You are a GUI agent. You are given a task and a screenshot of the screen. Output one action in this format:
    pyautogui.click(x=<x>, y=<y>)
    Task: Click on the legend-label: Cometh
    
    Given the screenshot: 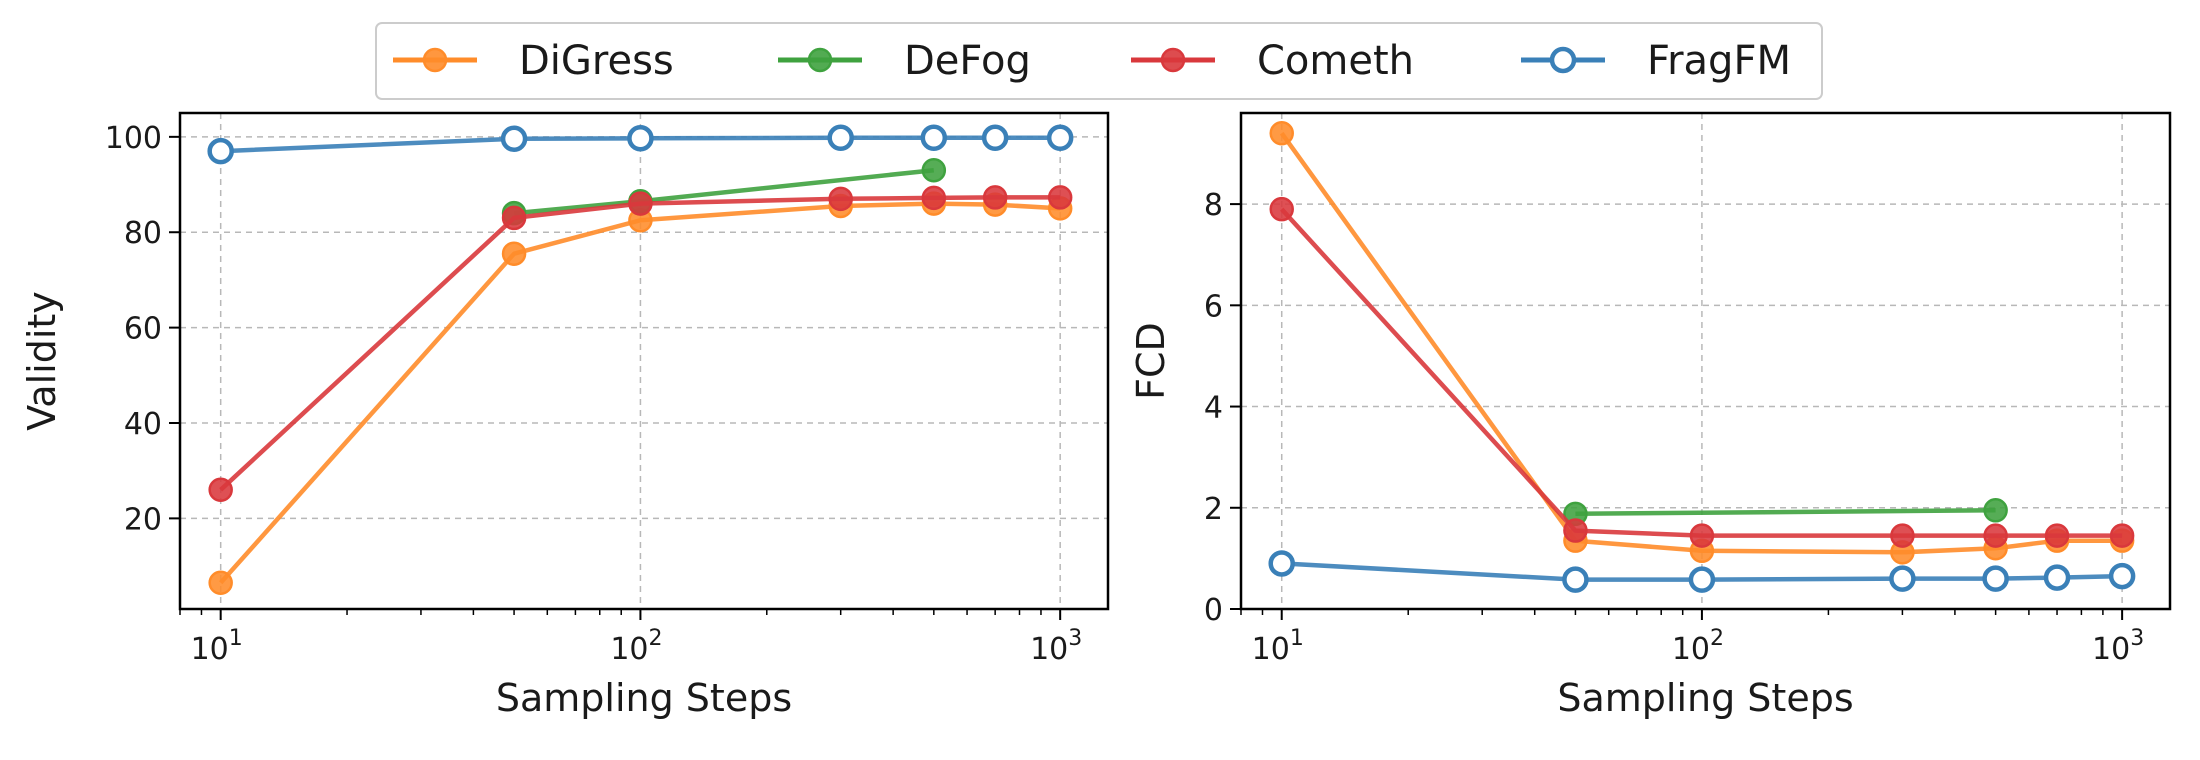 What is the action you would take?
    pyautogui.click(x=1335, y=61)
    